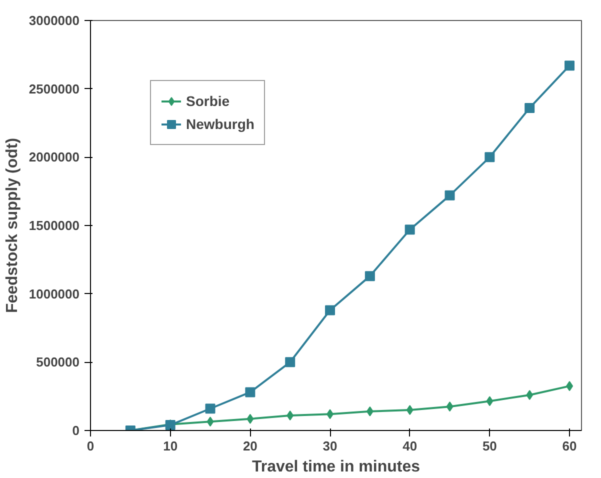  What do you see at coordinates (330, 446) in the screenshot?
I see `x-tick-label: 30` at bounding box center [330, 446].